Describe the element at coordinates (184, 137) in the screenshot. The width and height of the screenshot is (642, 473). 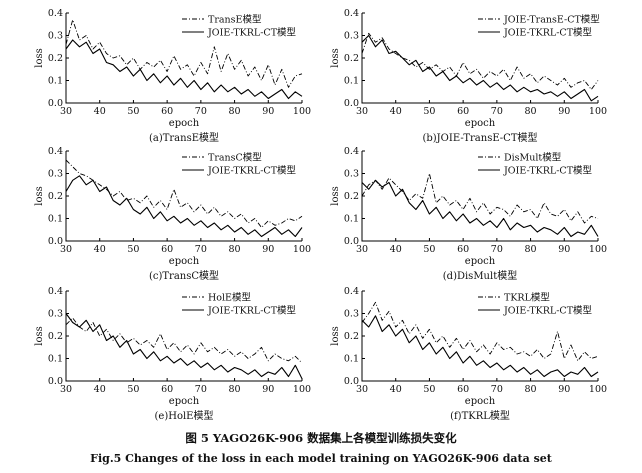
I see `chart-subtitle: (a)TransE模型` at that location.